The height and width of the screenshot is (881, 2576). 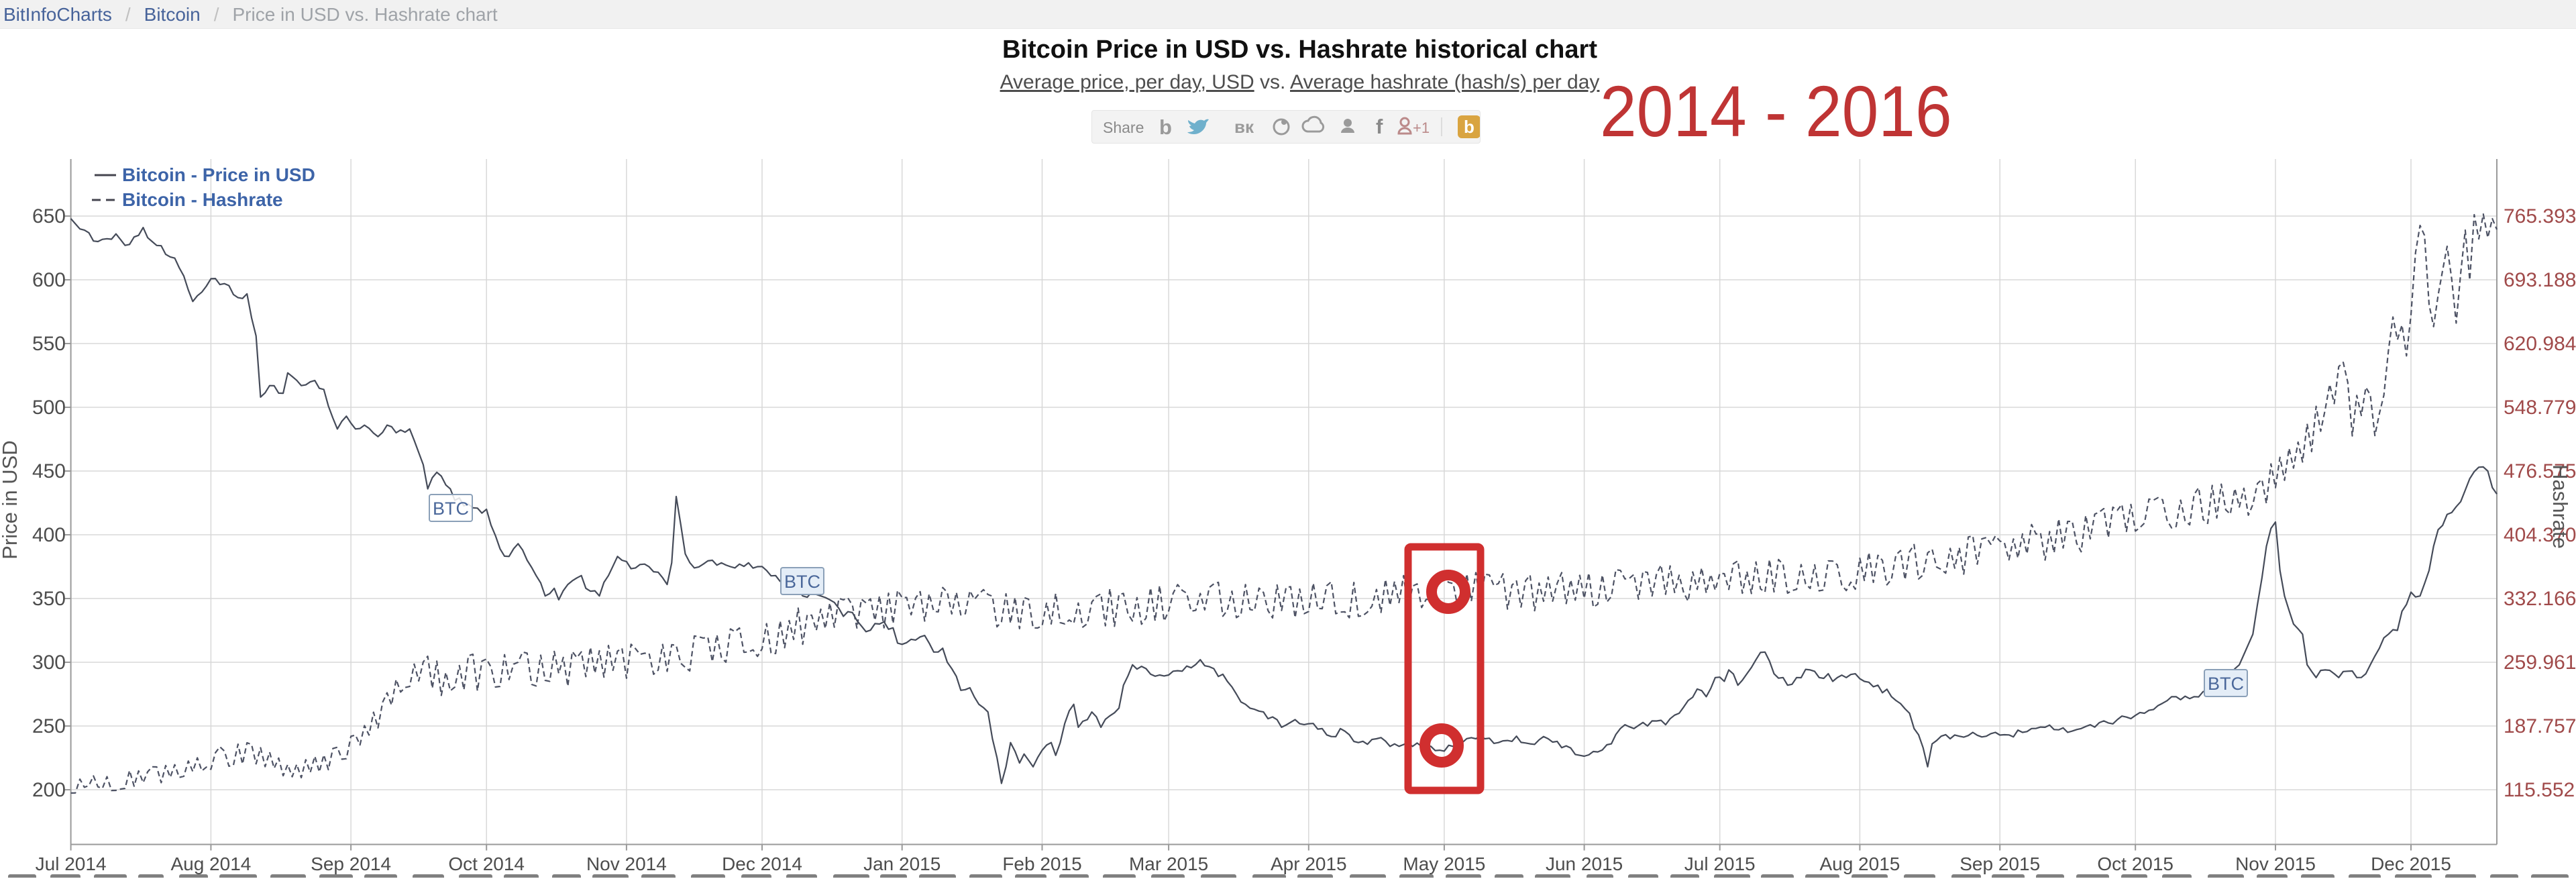 I want to click on svg-text: 300, so click(x=49, y=663).